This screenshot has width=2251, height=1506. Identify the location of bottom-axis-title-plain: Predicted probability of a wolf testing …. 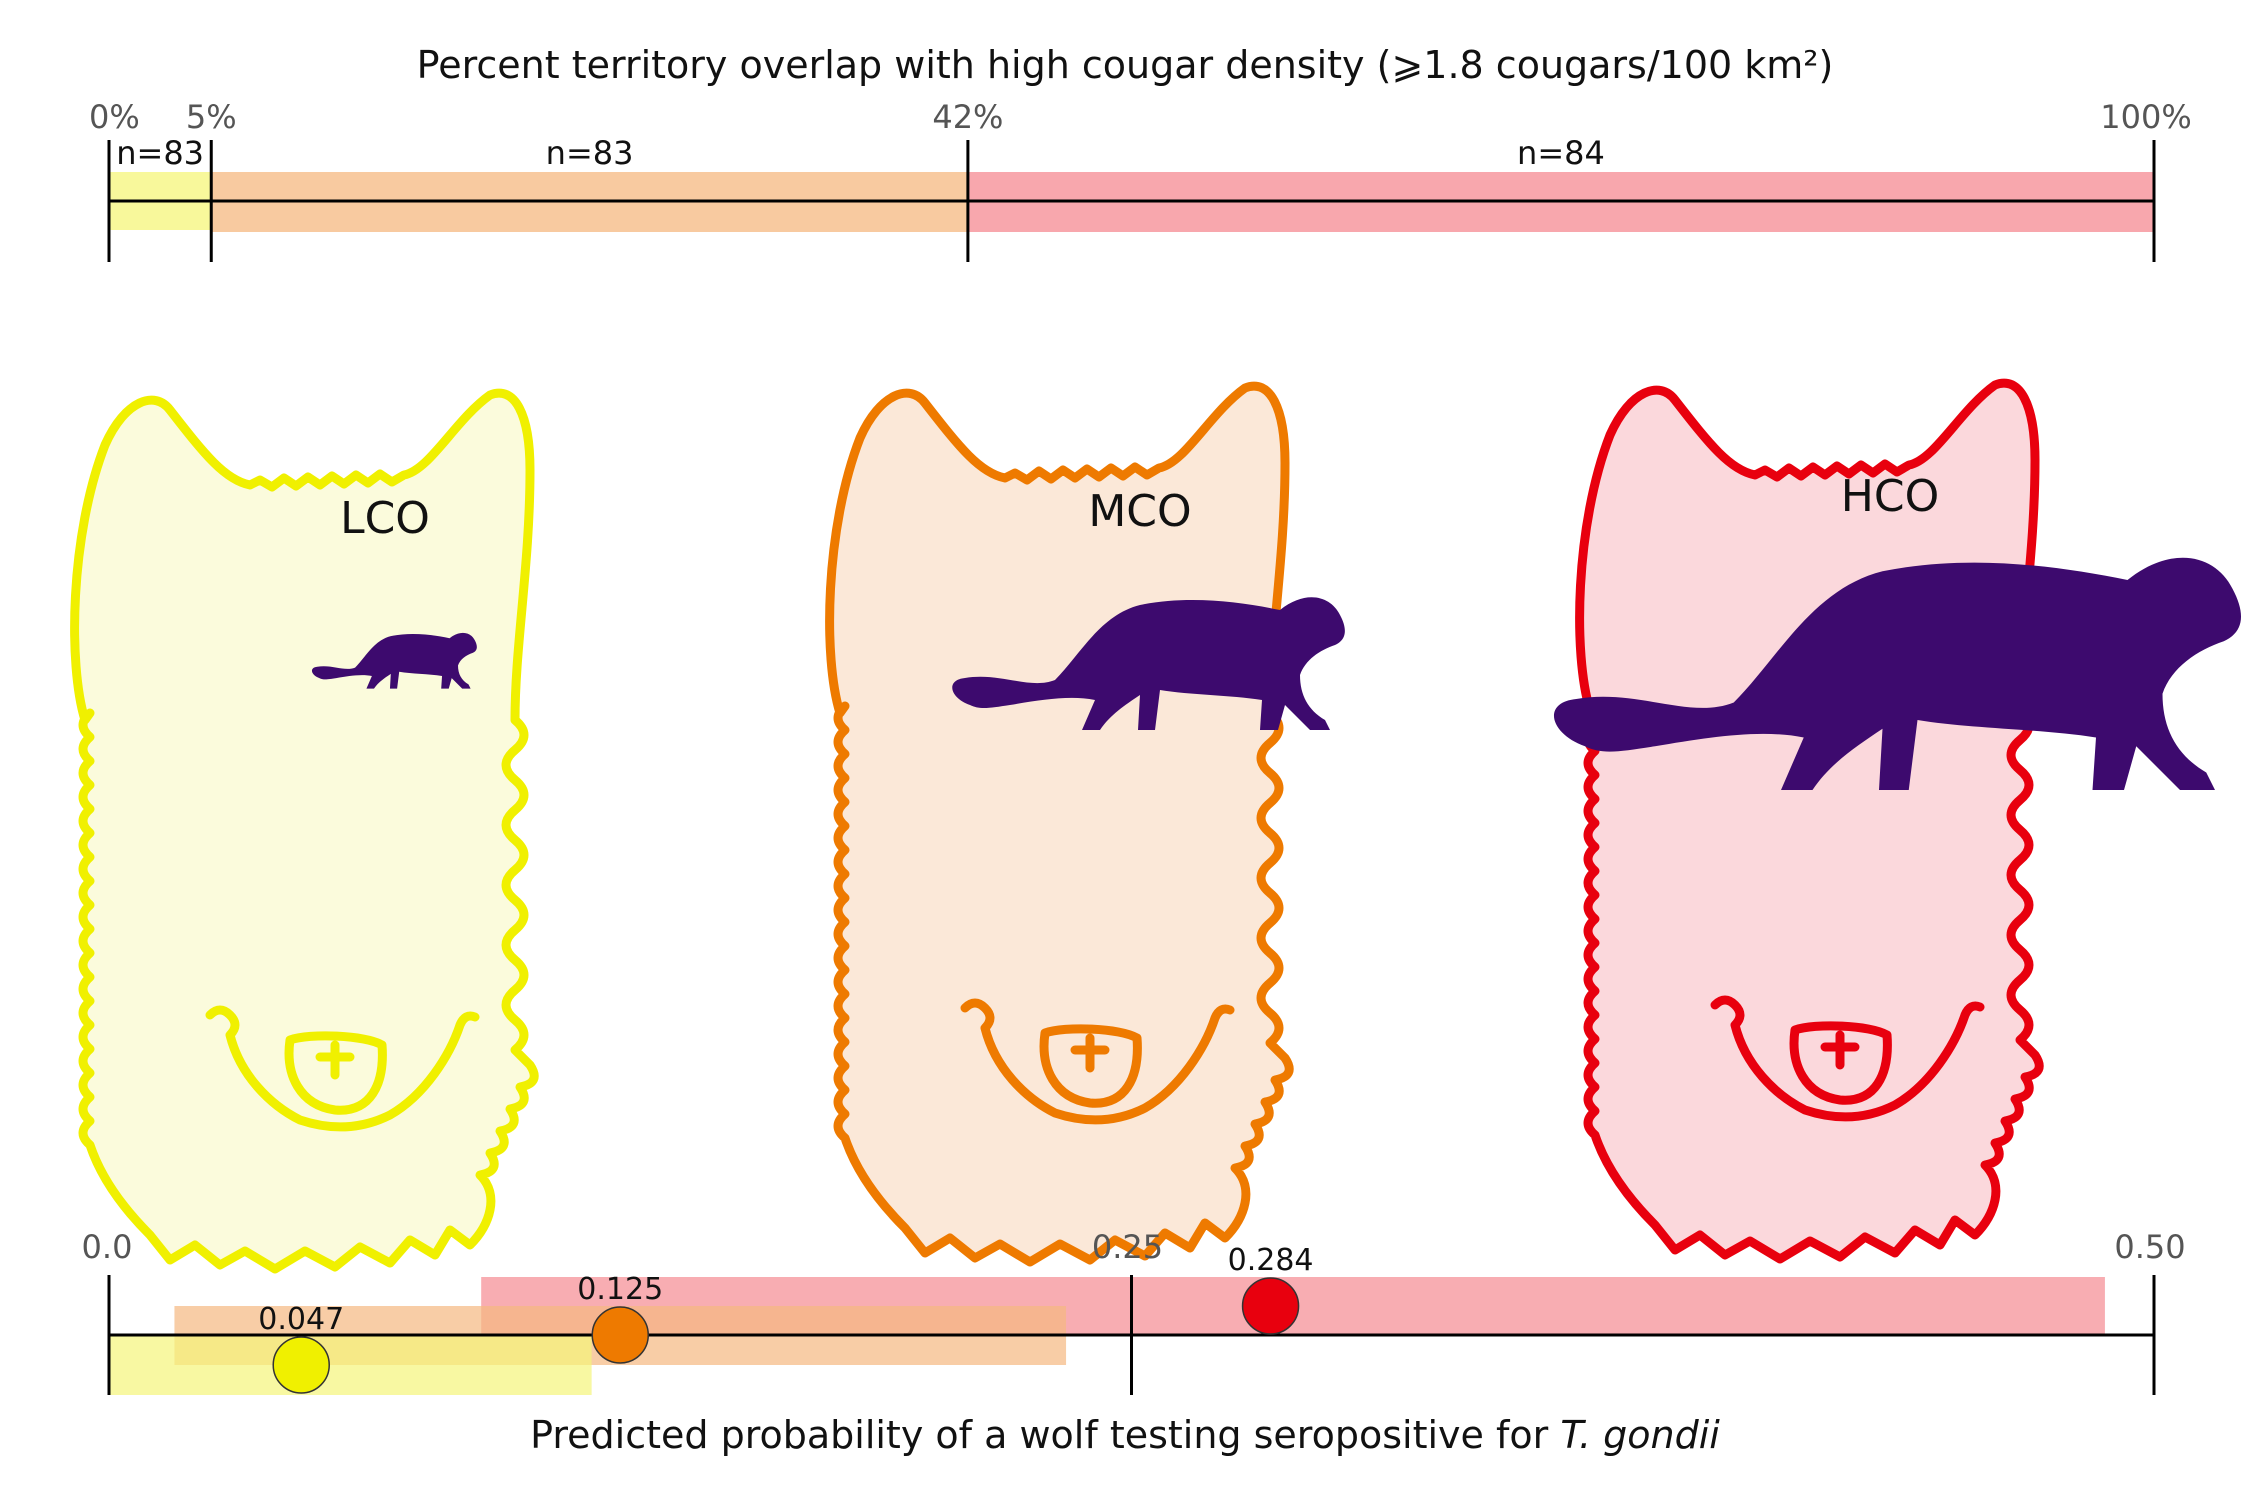
(1045, 1435).